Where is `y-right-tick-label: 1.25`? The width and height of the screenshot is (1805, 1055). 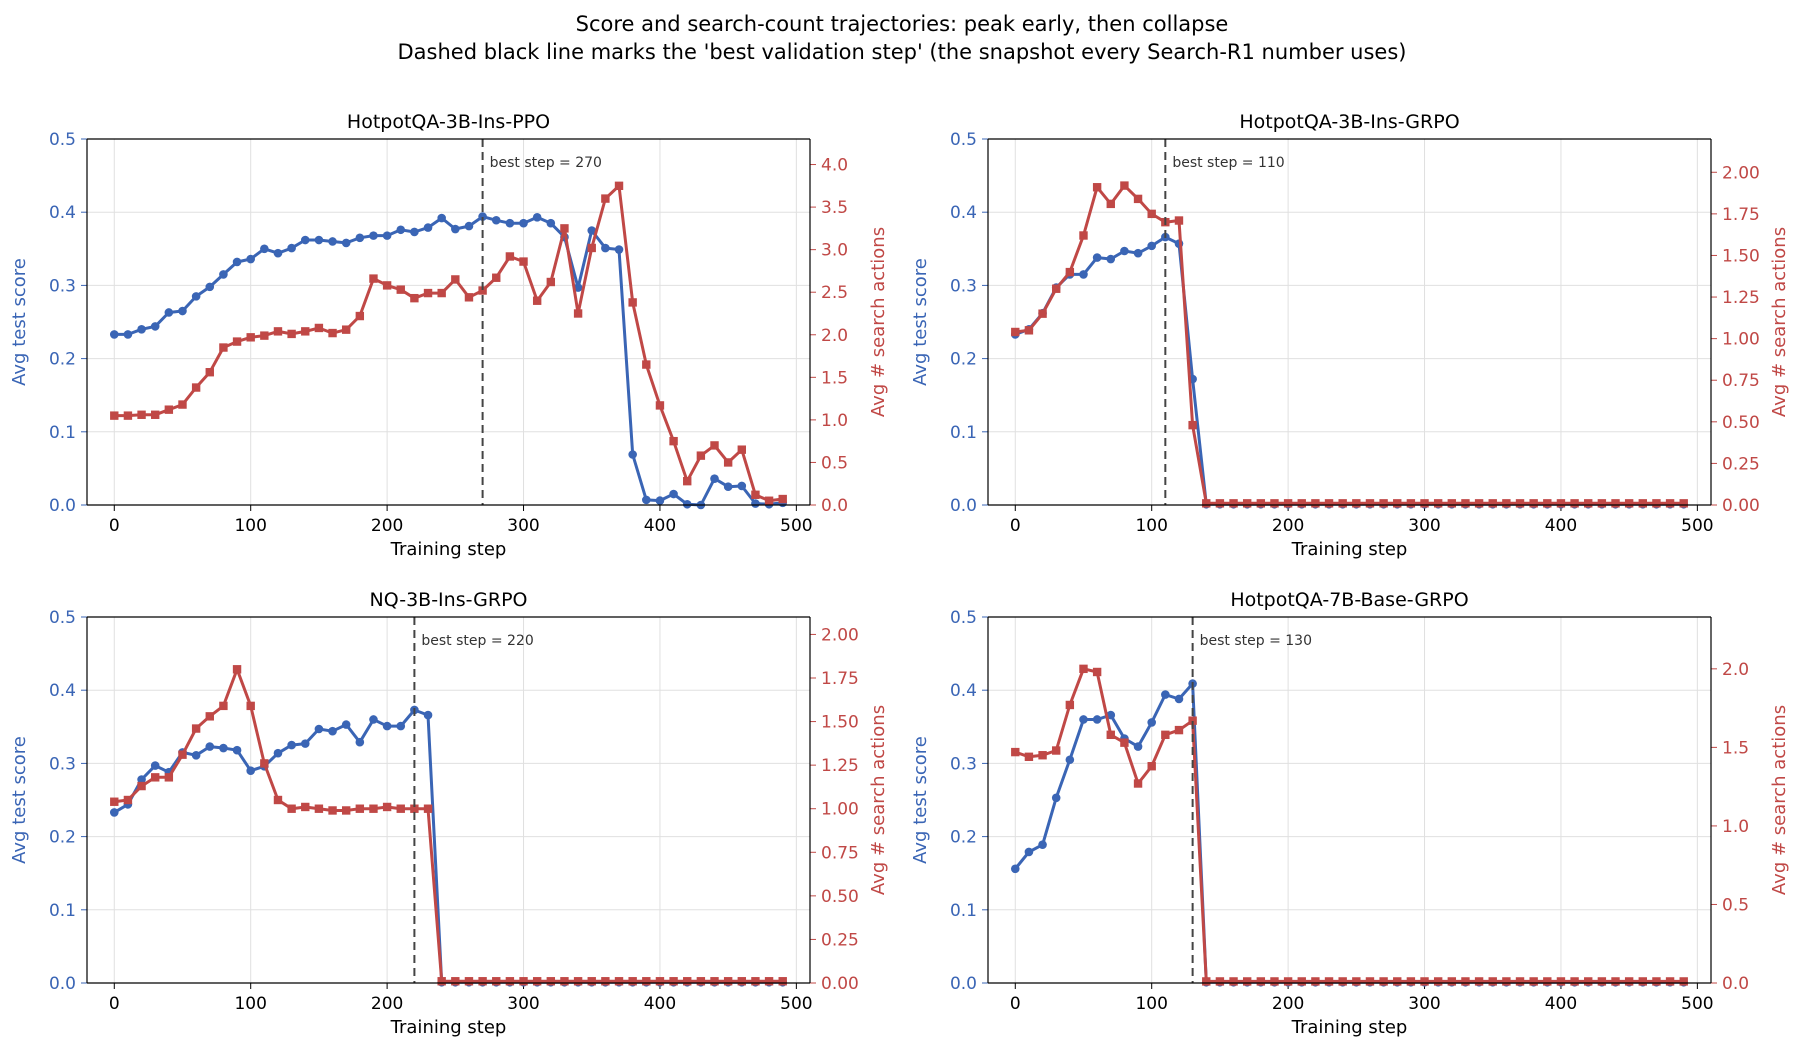 y-right-tick-label: 1.25 is located at coordinates (1741, 298).